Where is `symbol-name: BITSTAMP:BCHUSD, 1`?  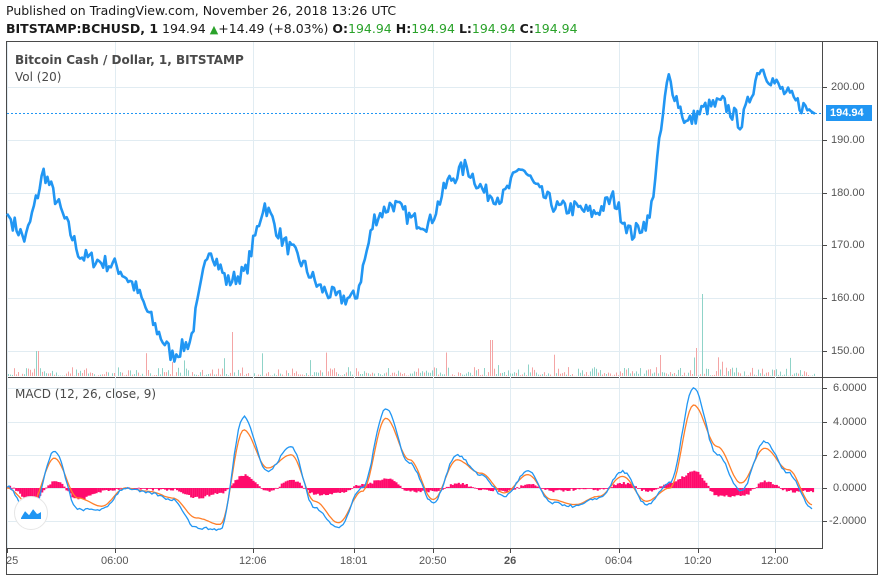 symbol-name: BITSTAMP:BCHUSD, 1 is located at coordinates (82, 28).